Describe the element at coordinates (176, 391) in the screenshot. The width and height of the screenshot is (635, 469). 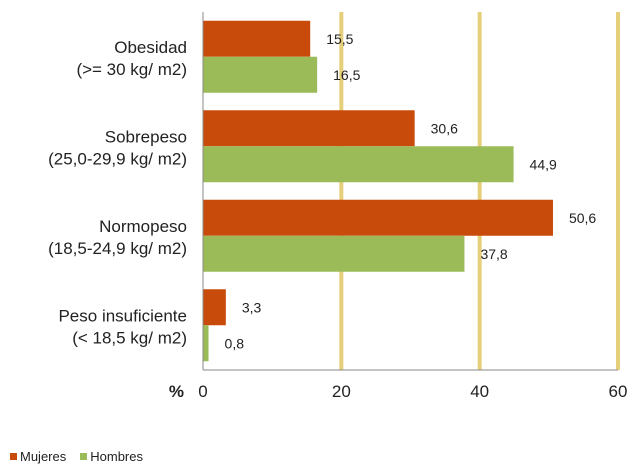
I see `x-axis-unit-label: %` at that location.